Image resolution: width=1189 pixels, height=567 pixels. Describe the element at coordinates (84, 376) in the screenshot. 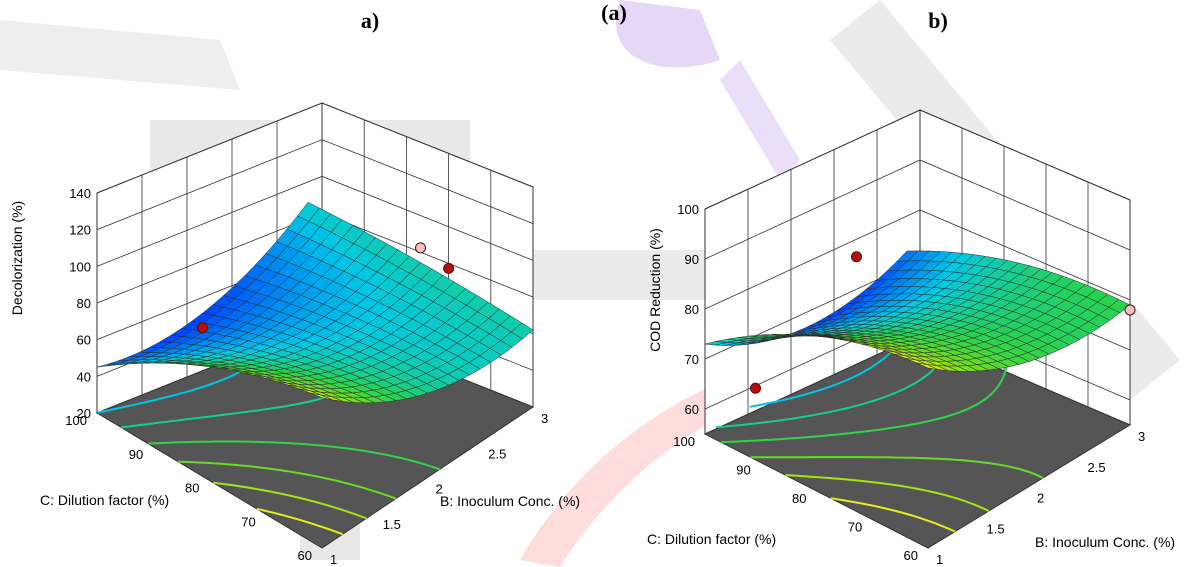

I see `z-tick-label: 40` at that location.